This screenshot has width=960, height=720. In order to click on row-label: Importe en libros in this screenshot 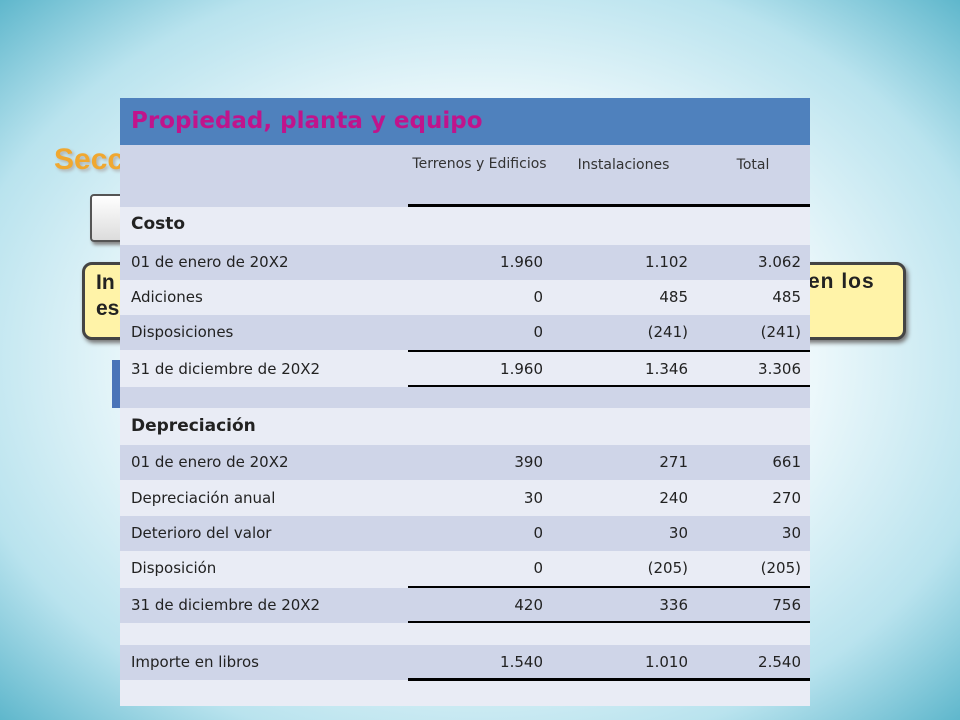, I will do `click(195, 662)`.